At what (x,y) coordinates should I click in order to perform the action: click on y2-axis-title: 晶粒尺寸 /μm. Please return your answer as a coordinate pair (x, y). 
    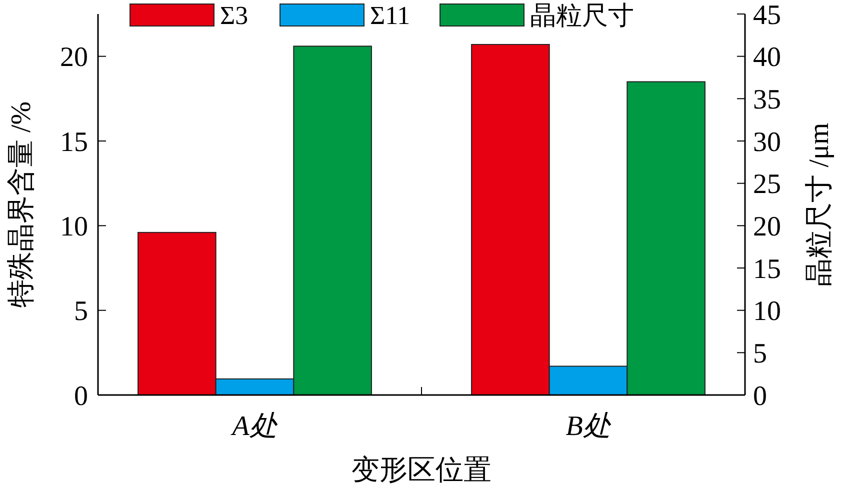
    Looking at the image, I should click on (819, 204).